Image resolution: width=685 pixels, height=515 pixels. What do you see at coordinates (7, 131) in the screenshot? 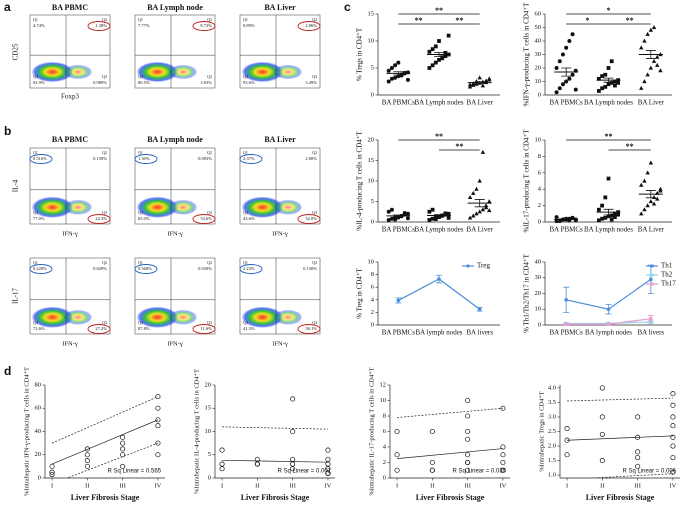
I see `panel-letter: b` at bounding box center [7, 131].